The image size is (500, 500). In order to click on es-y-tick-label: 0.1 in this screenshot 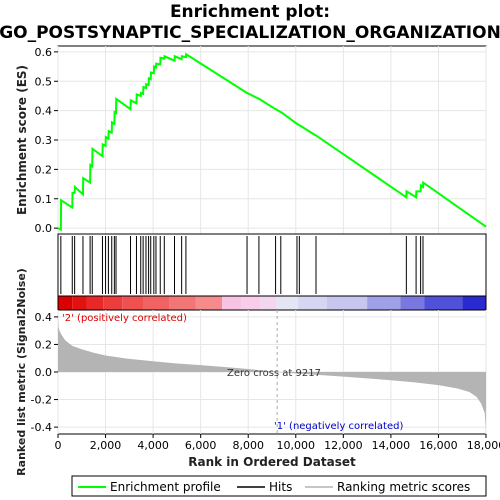, I will do `click(44, 199)`.